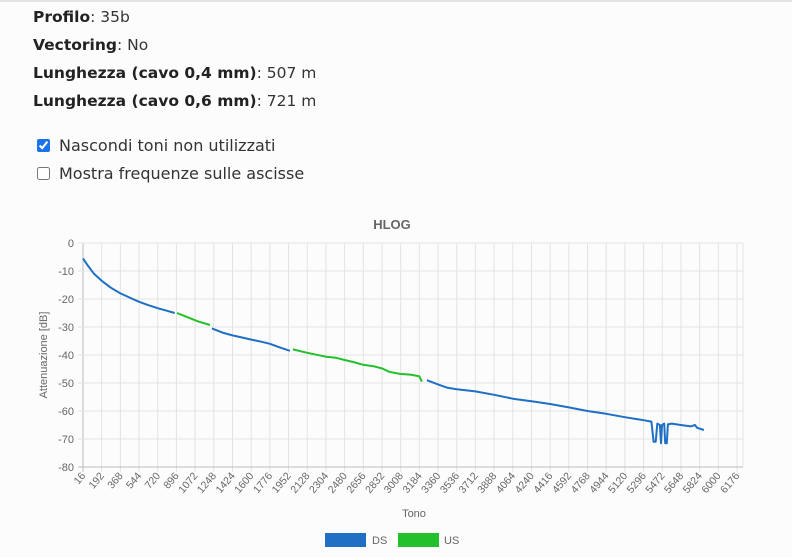 The image size is (792, 557). What do you see at coordinates (338, 483) in the screenshot?
I see `x-tick-label: 2480` at bounding box center [338, 483].